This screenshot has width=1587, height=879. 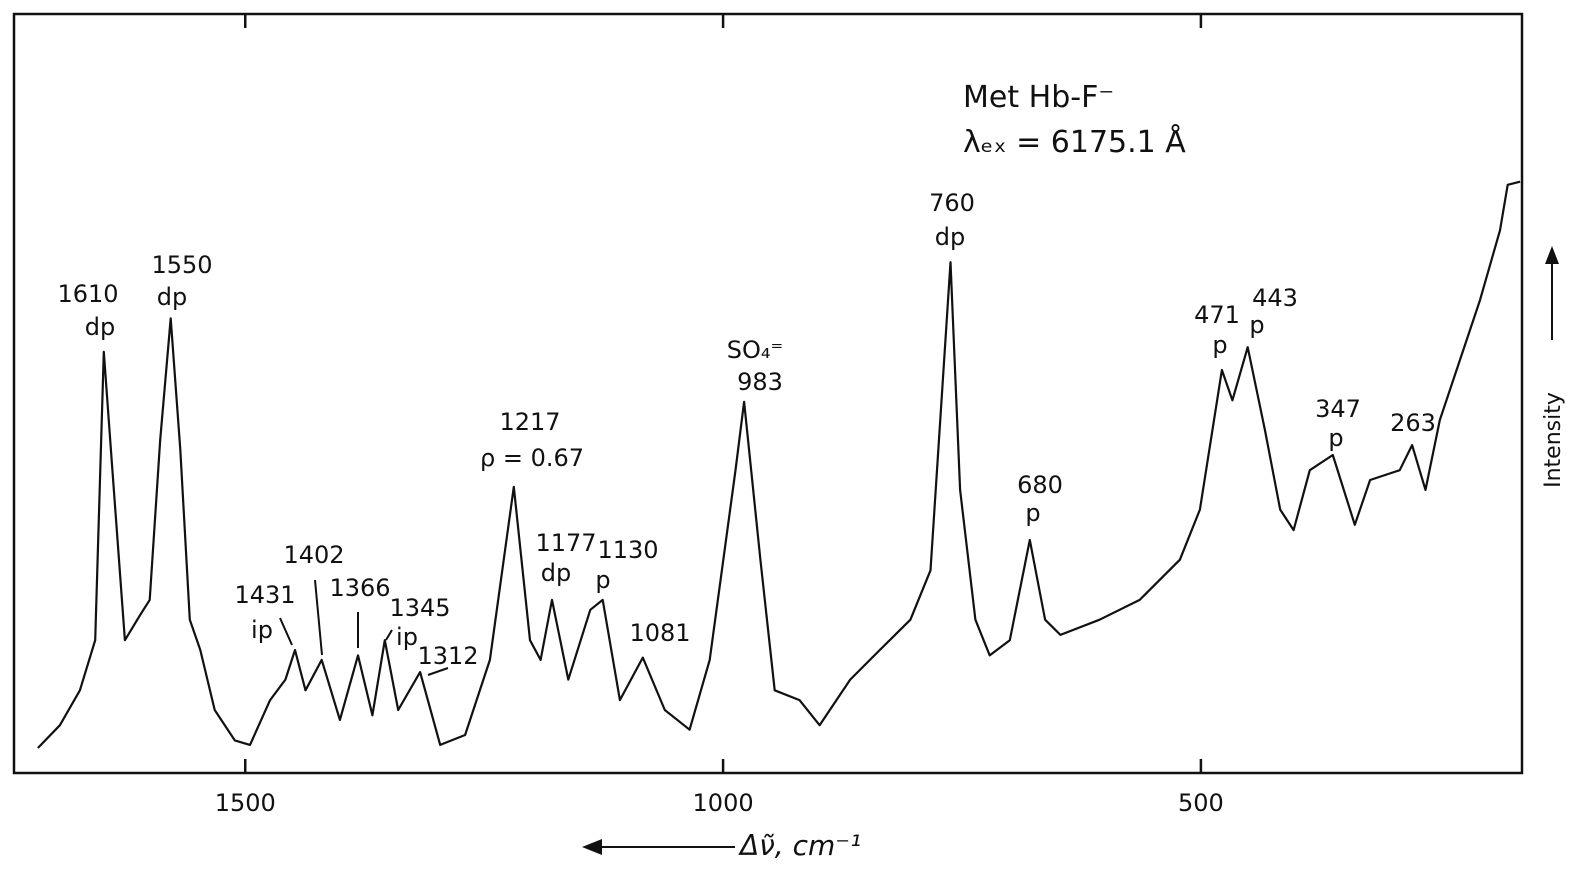 I want to click on peak-label: 1610, so click(x=87, y=294).